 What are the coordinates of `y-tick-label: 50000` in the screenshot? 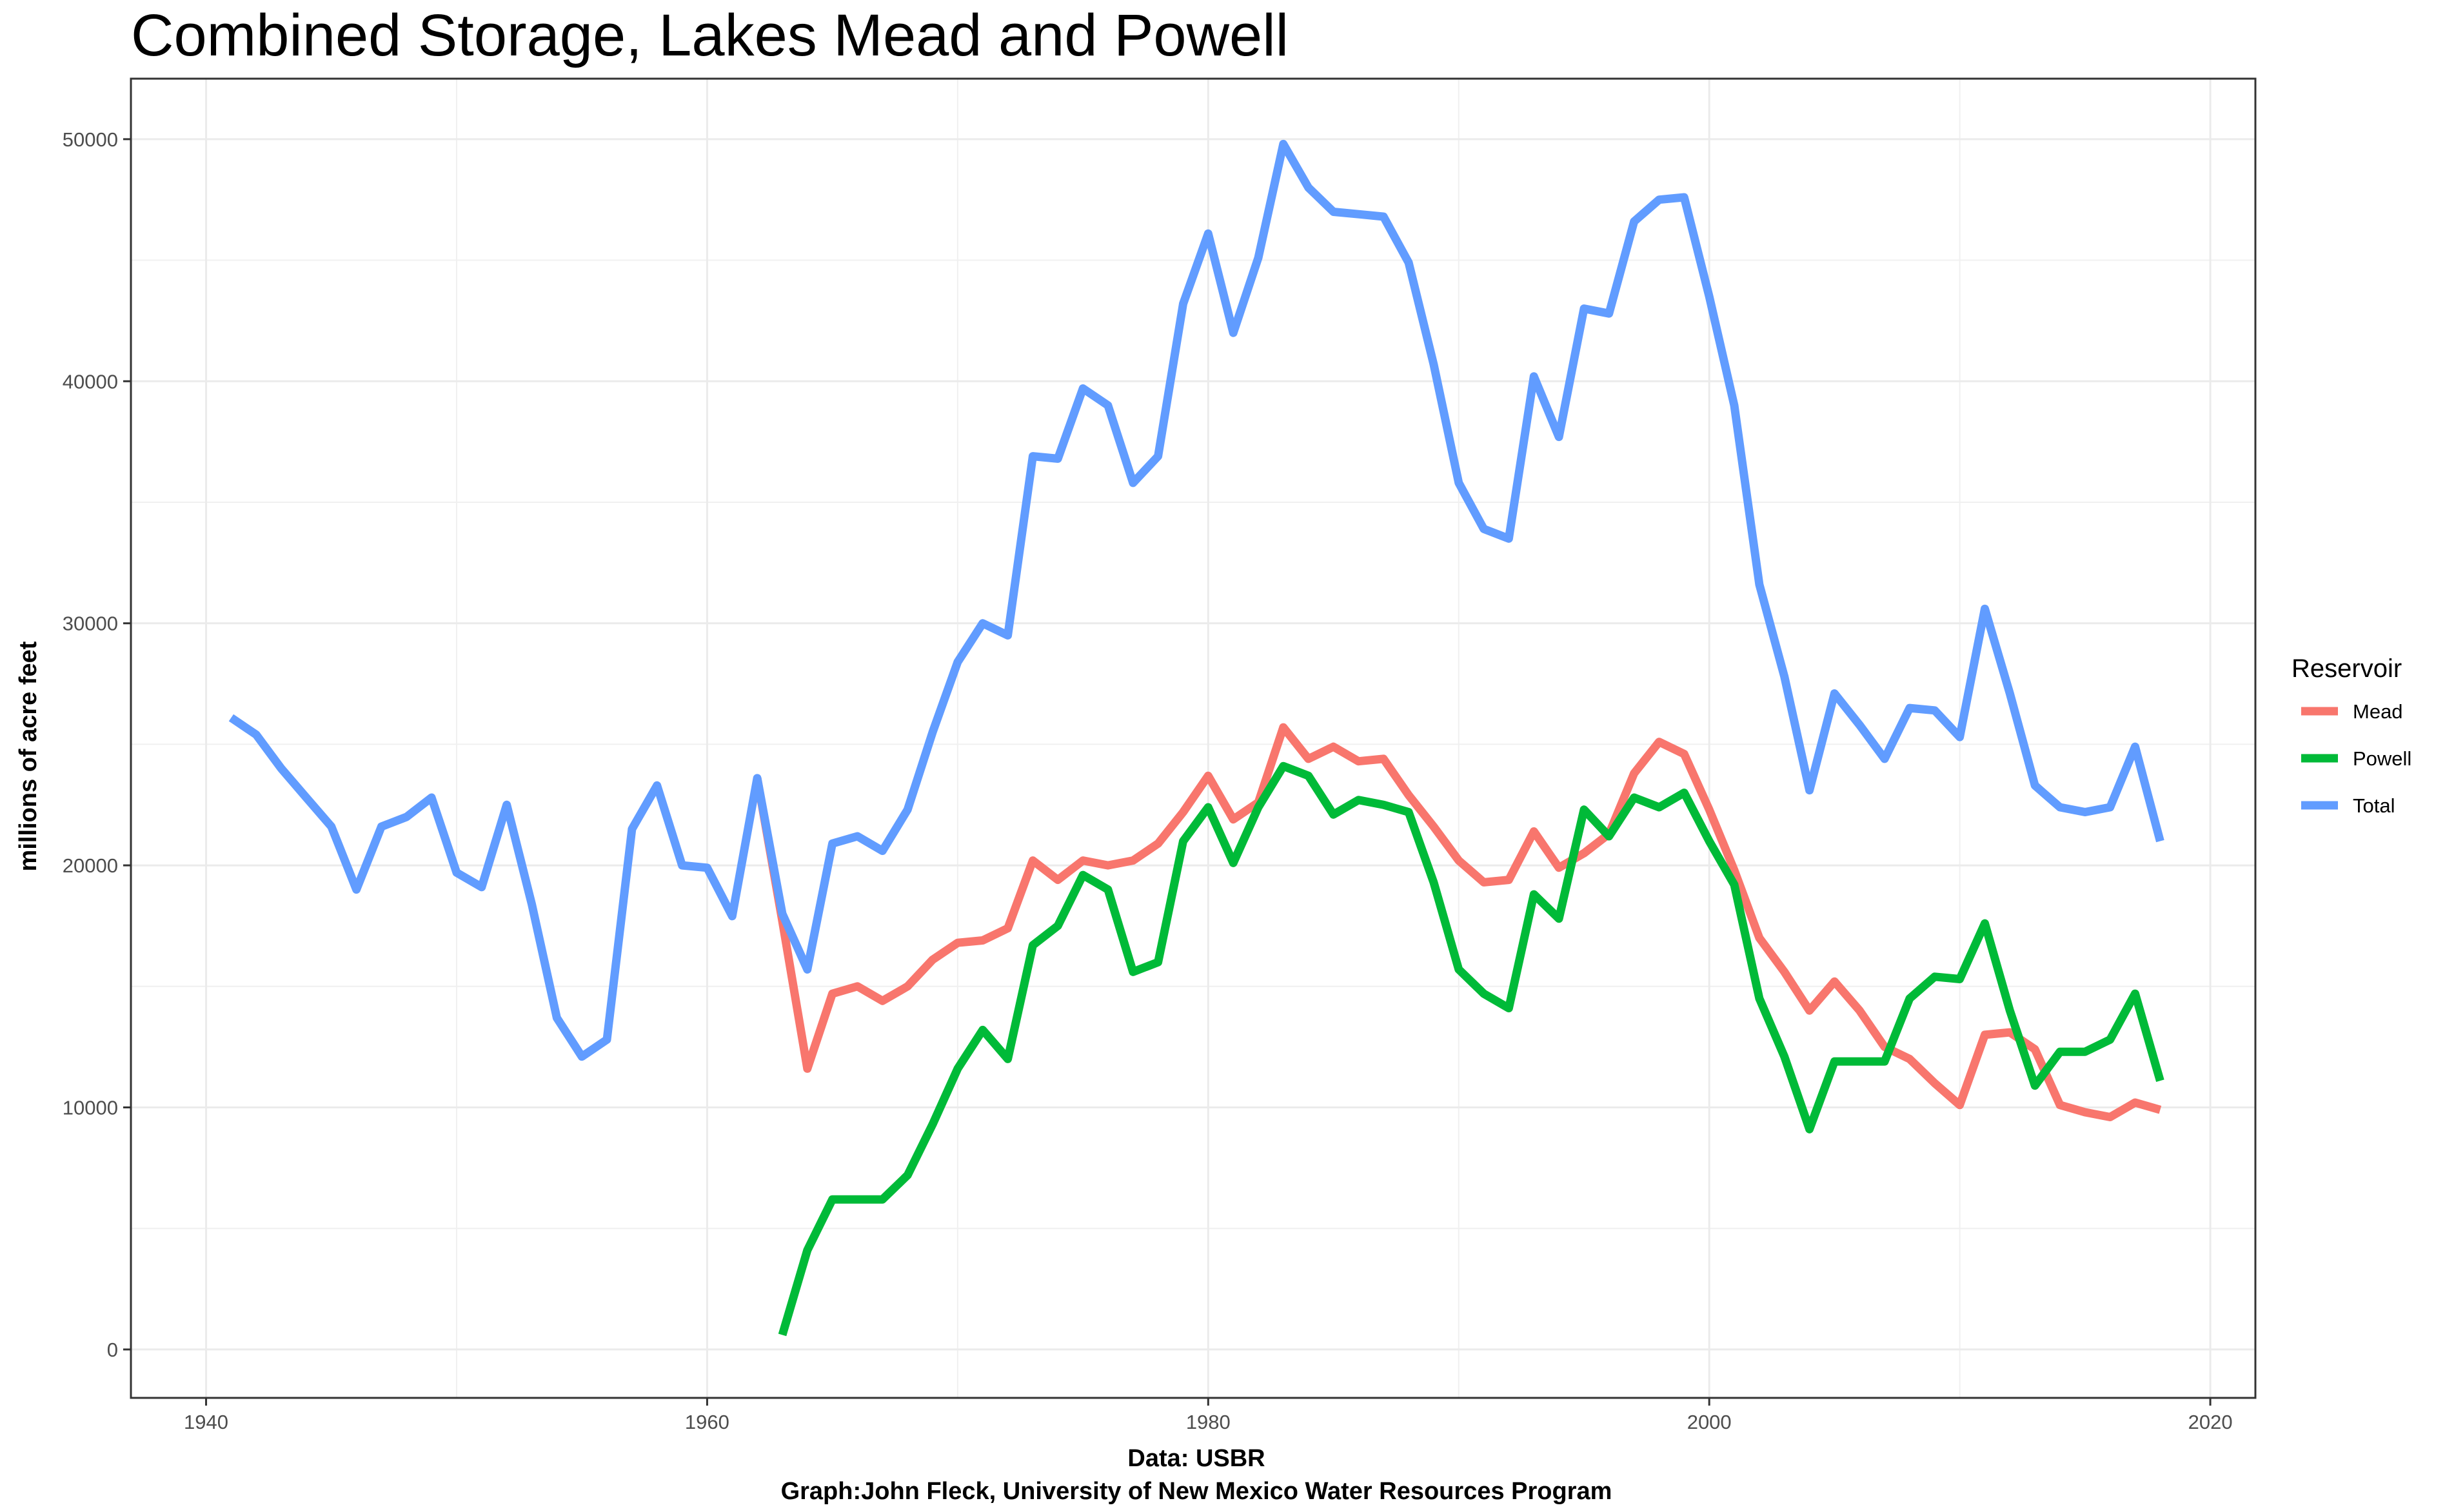 It's located at (90, 139).